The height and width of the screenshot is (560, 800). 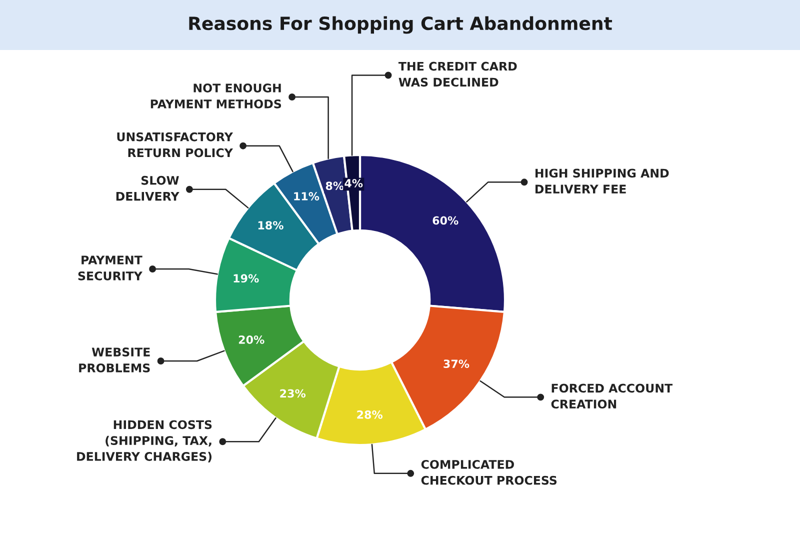 What do you see at coordinates (175, 145) in the screenshot?
I see `slice-label: UNSATISFACTORY RETURN POLICY` at bounding box center [175, 145].